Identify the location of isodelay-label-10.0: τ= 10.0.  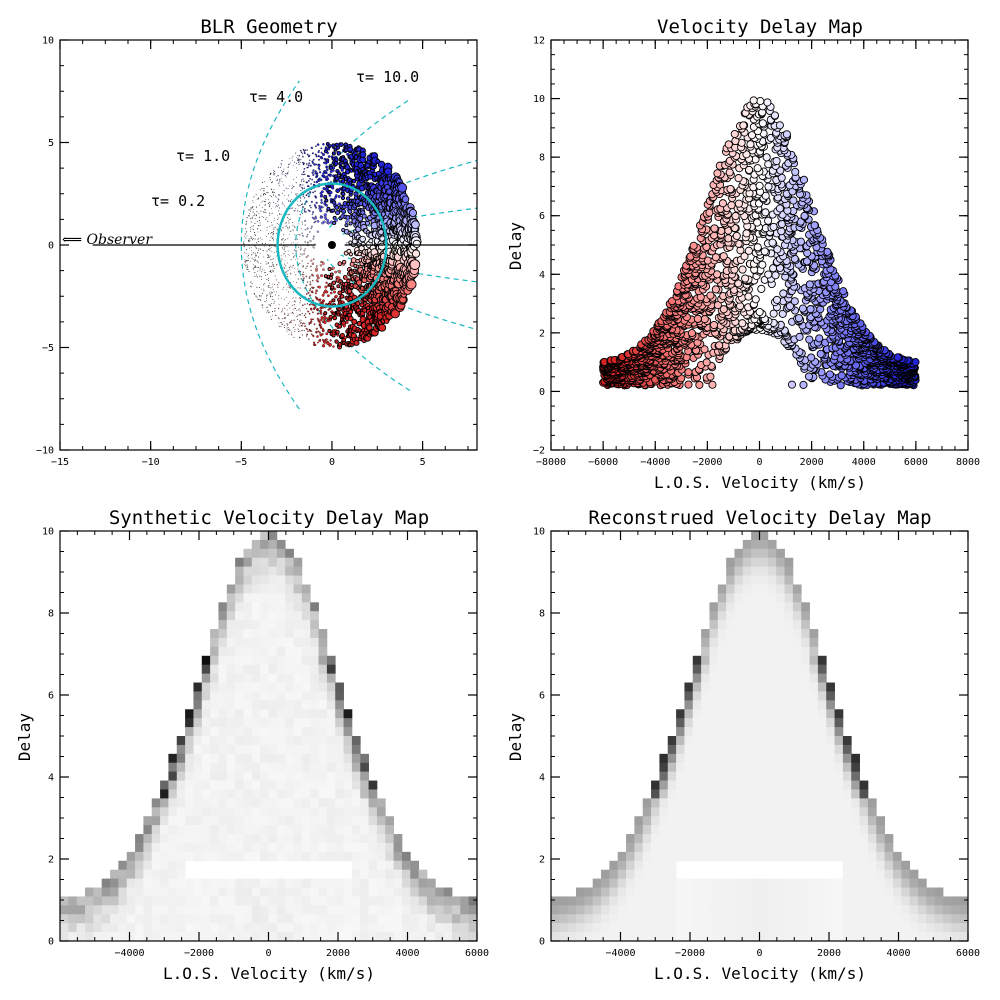
(387, 77).